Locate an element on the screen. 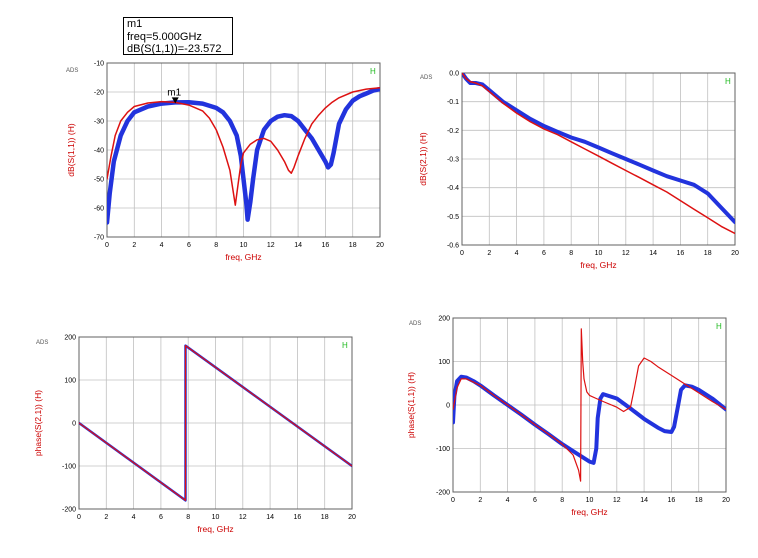 This screenshot has height=558, width=758. y-tick-label: -60 is located at coordinates (99, 209).